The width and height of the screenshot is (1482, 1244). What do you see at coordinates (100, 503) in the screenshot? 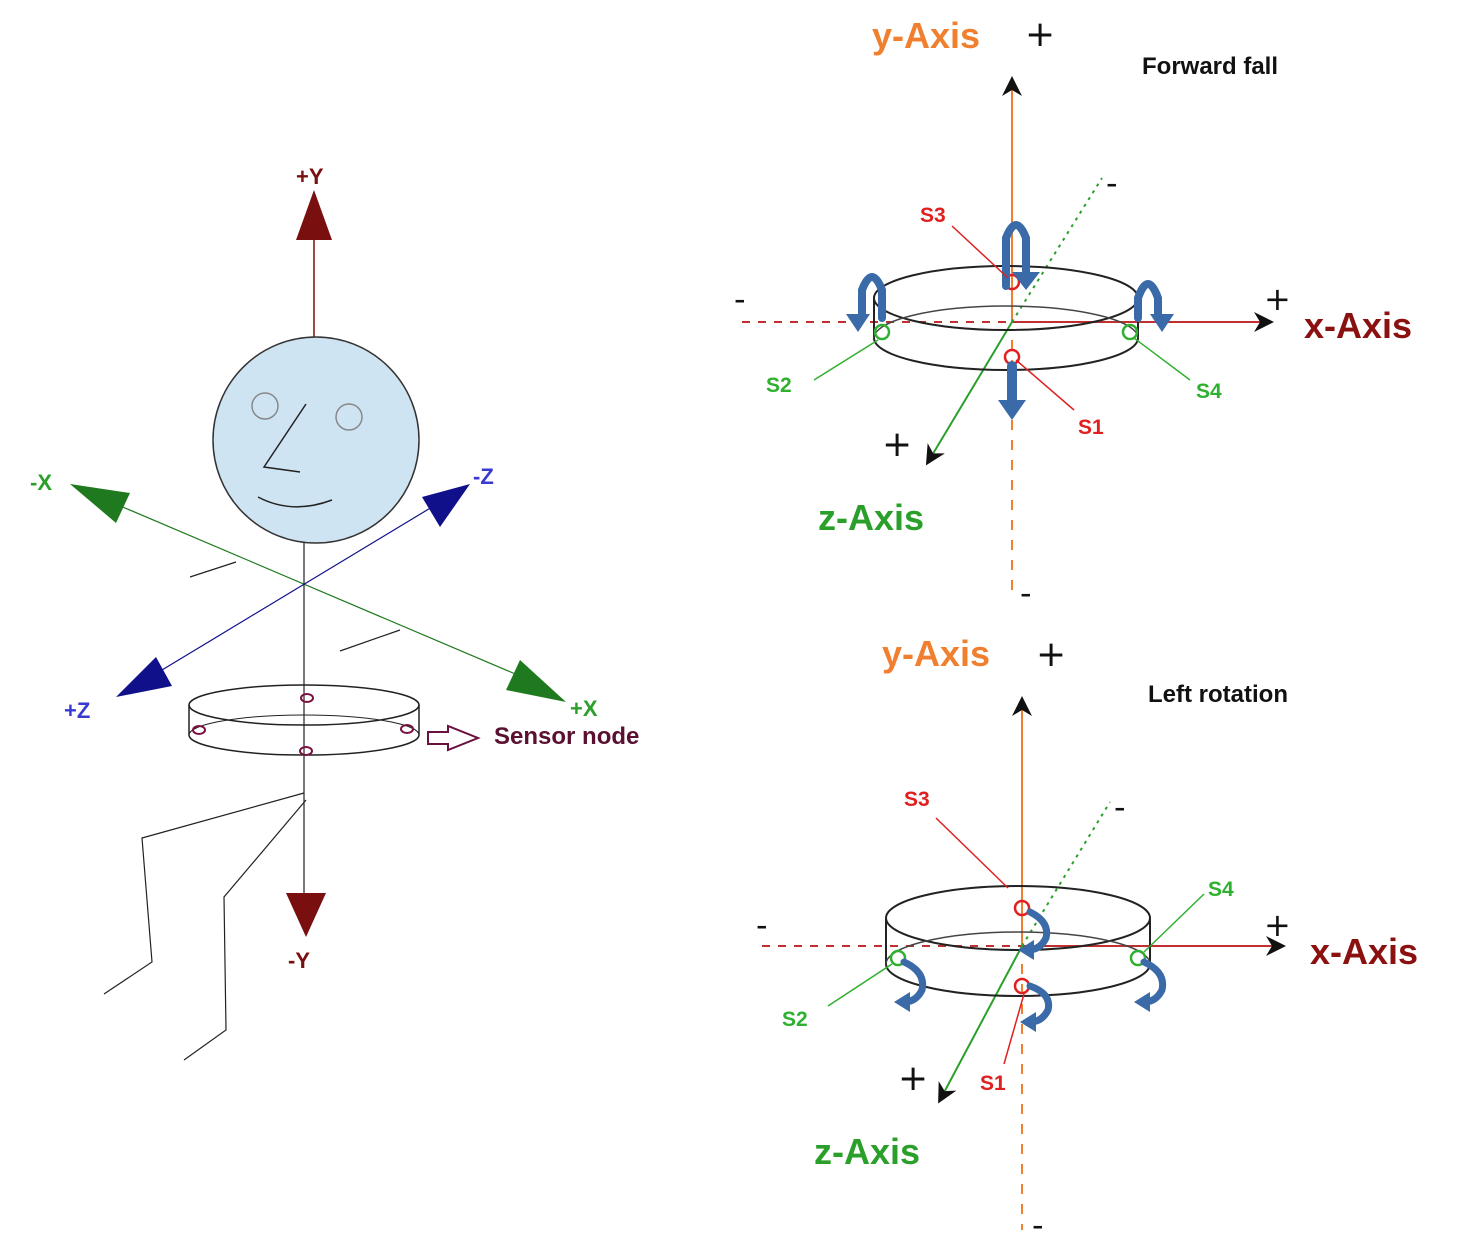
I see `stick-neg-x-arrowhead` at bounding box center [100, 503].